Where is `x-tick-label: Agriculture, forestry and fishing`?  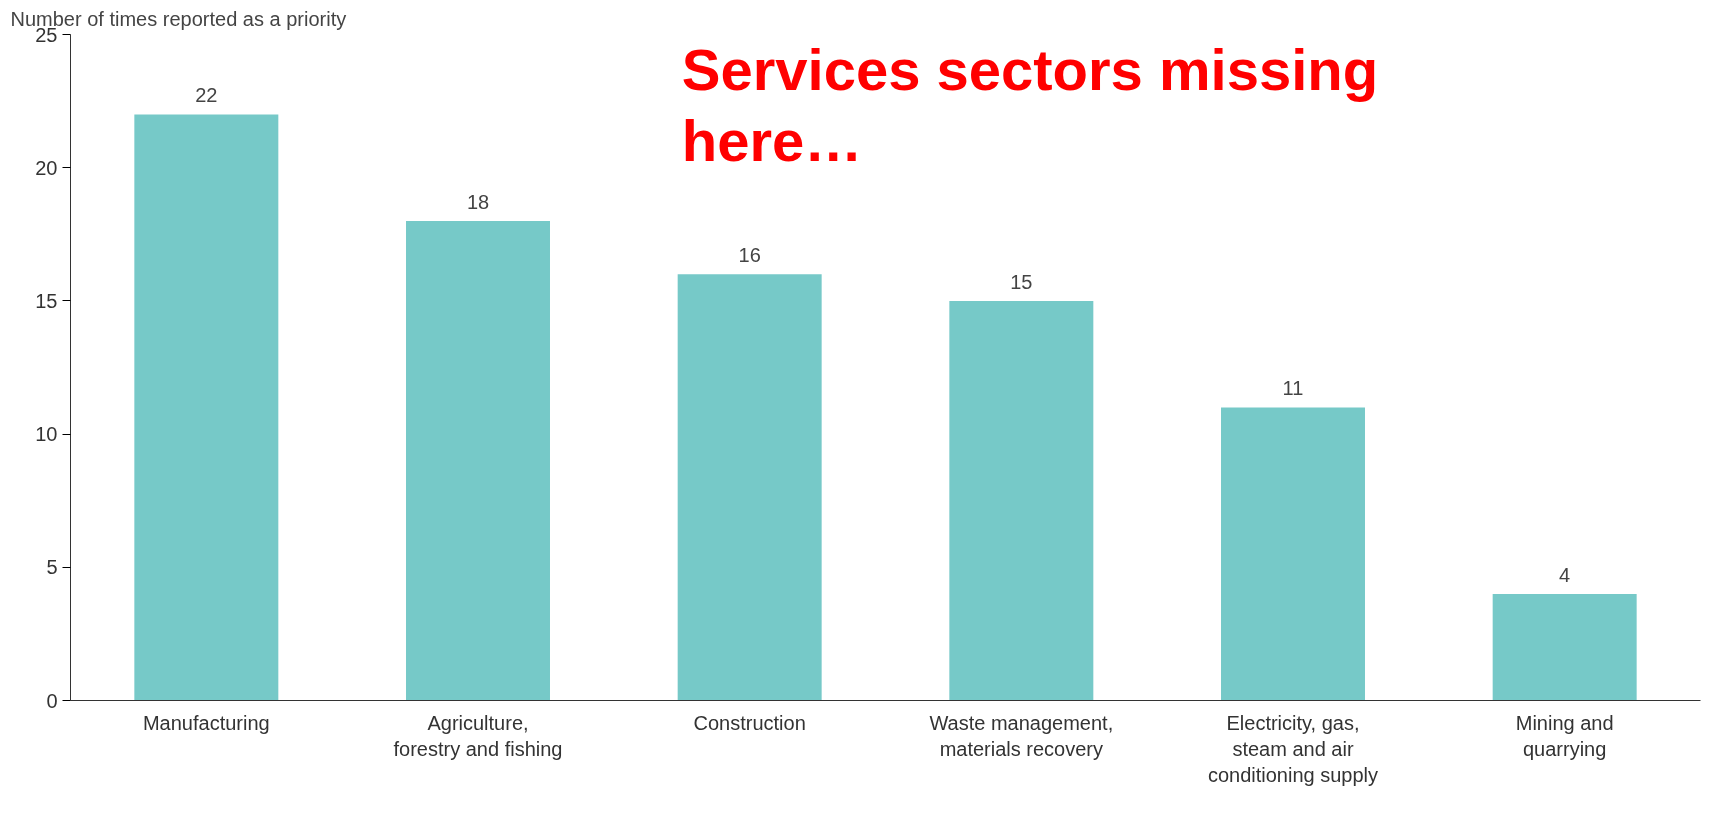
x-tick-label: Agriculture, forestry and fishing is located at coordinates (478, 735).